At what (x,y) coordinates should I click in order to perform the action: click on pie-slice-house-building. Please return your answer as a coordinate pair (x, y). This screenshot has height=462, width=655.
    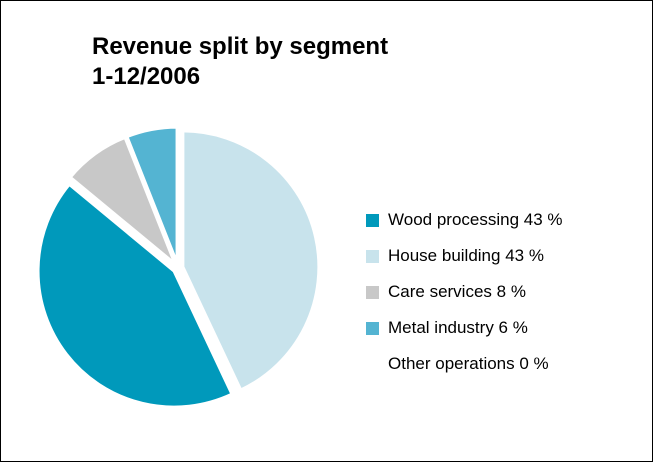
    Looking at the image, I should click on (251, 260).